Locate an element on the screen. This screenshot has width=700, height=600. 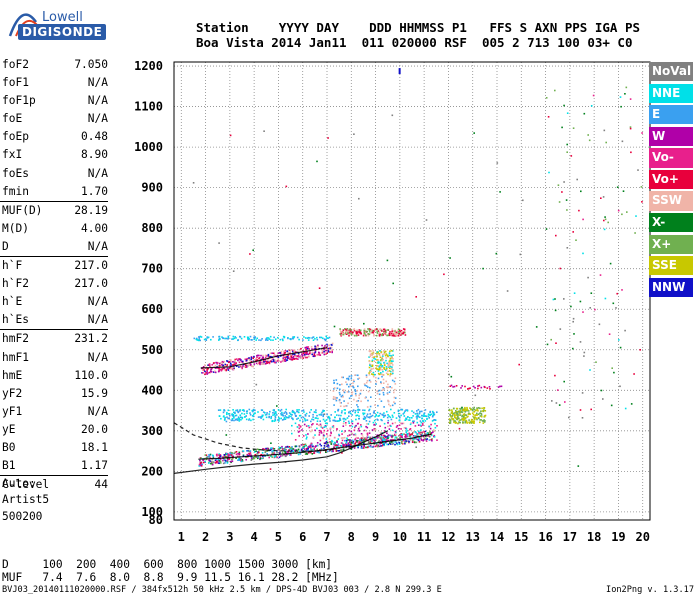
param-row: foF2 7.050 is located at coordinates (56, 65).